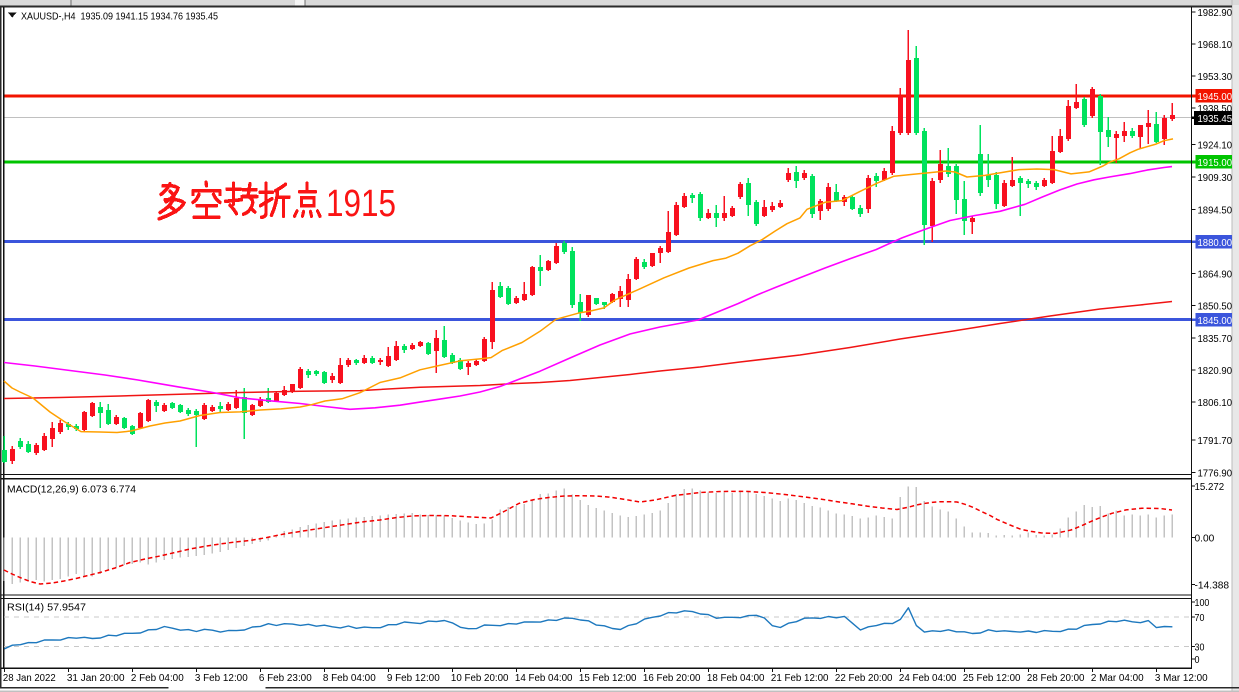  What do you see at coordinates (1202, 603) in the screenshot?
I see `svg-text: 100` at bounding box center [1202, 603].